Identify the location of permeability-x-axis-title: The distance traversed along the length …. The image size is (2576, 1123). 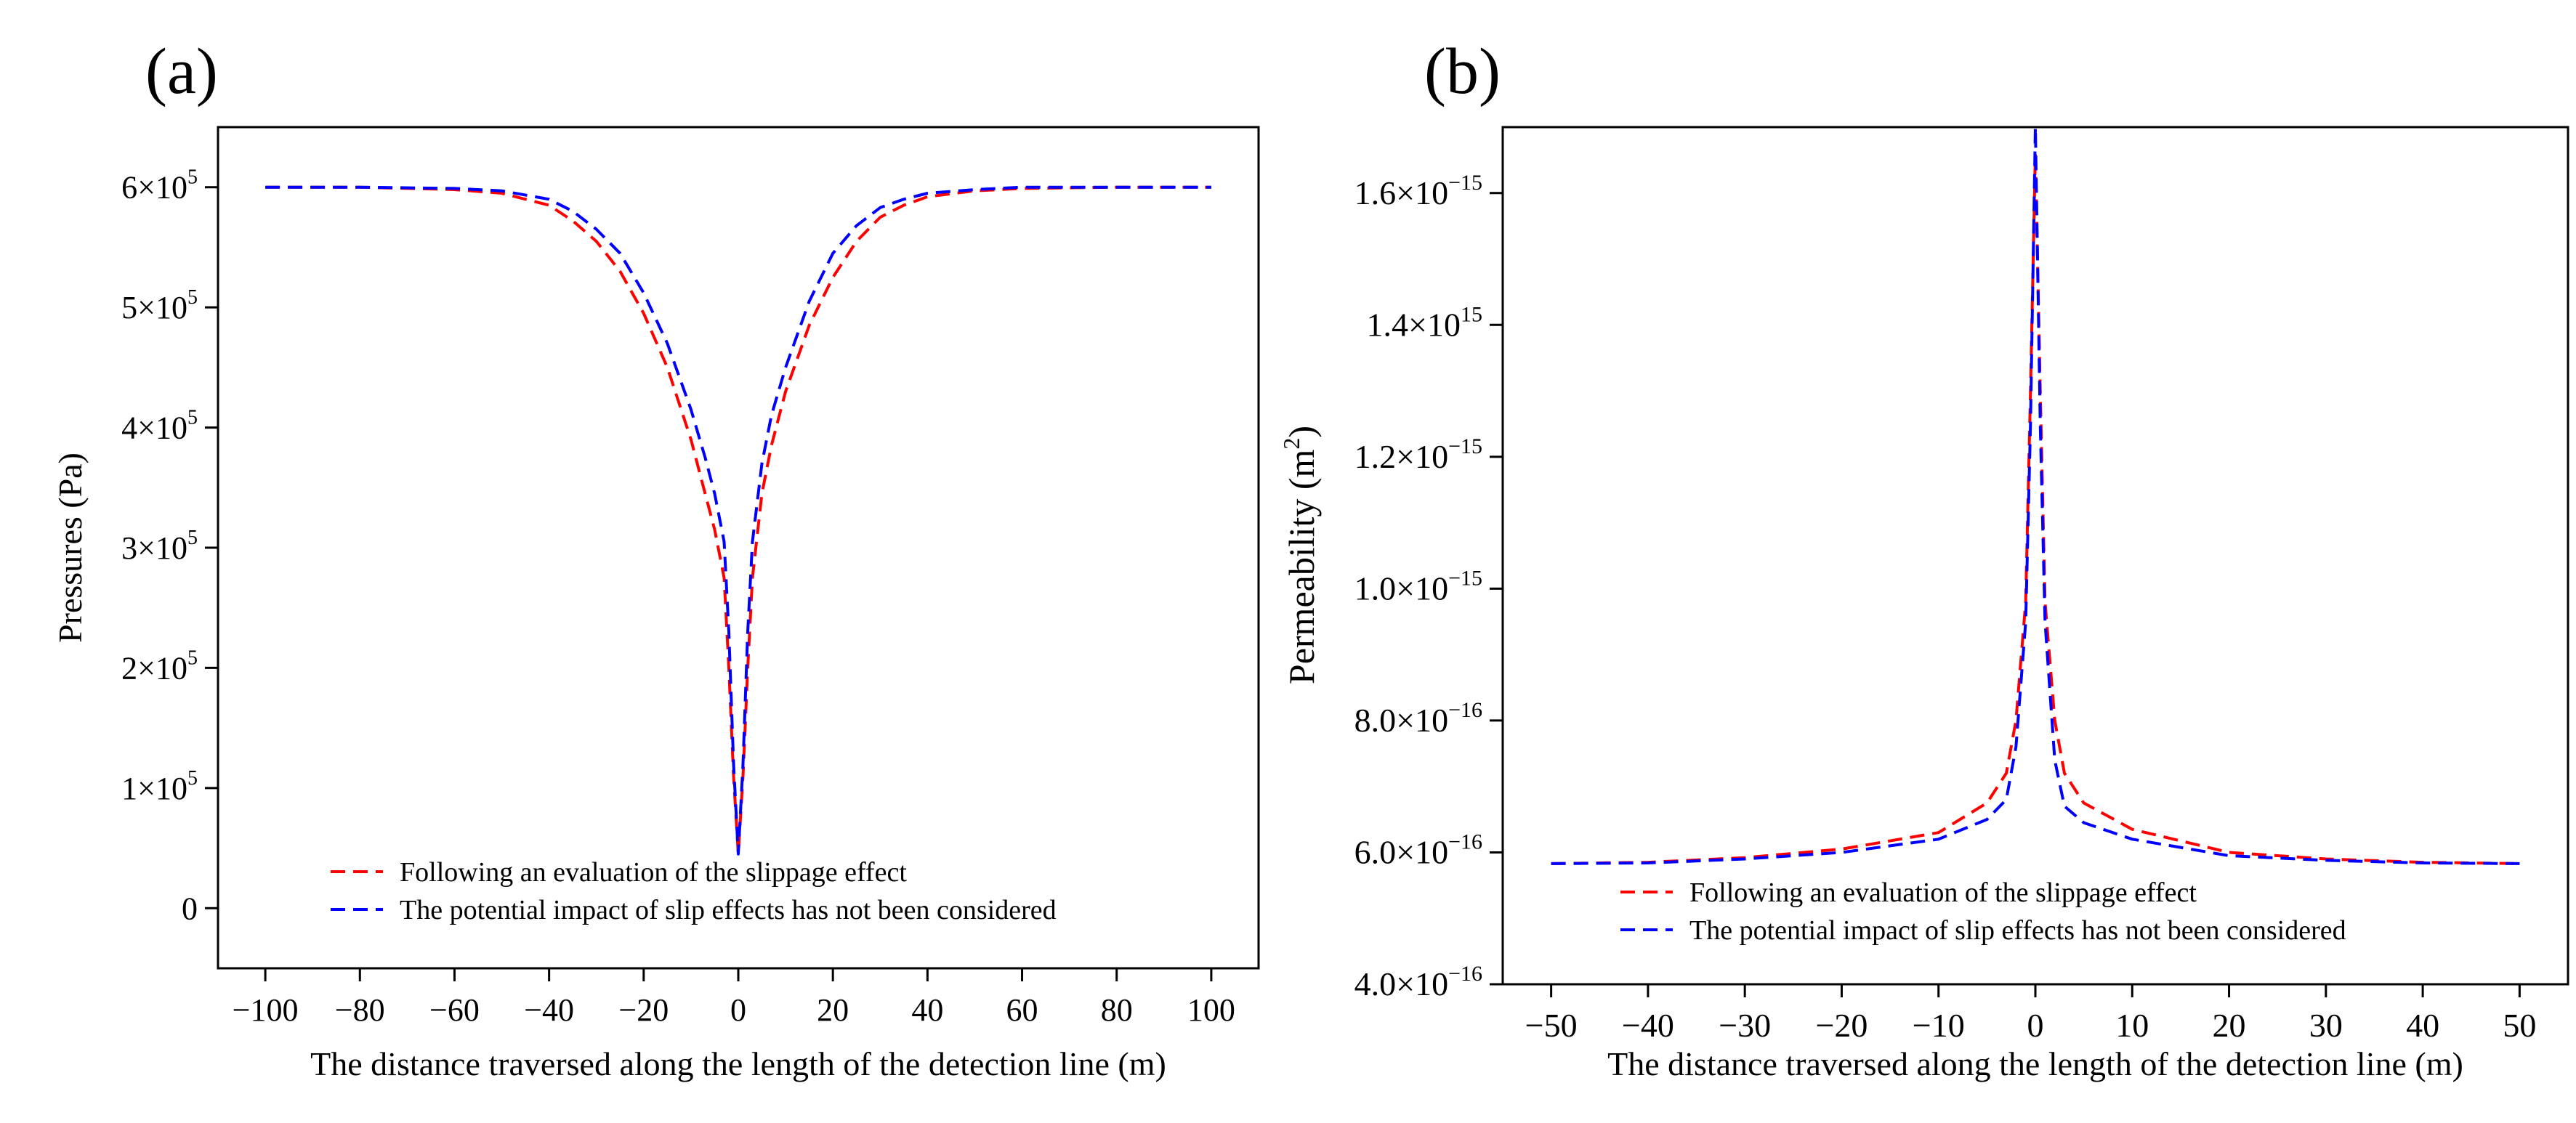
(2035, 1063).